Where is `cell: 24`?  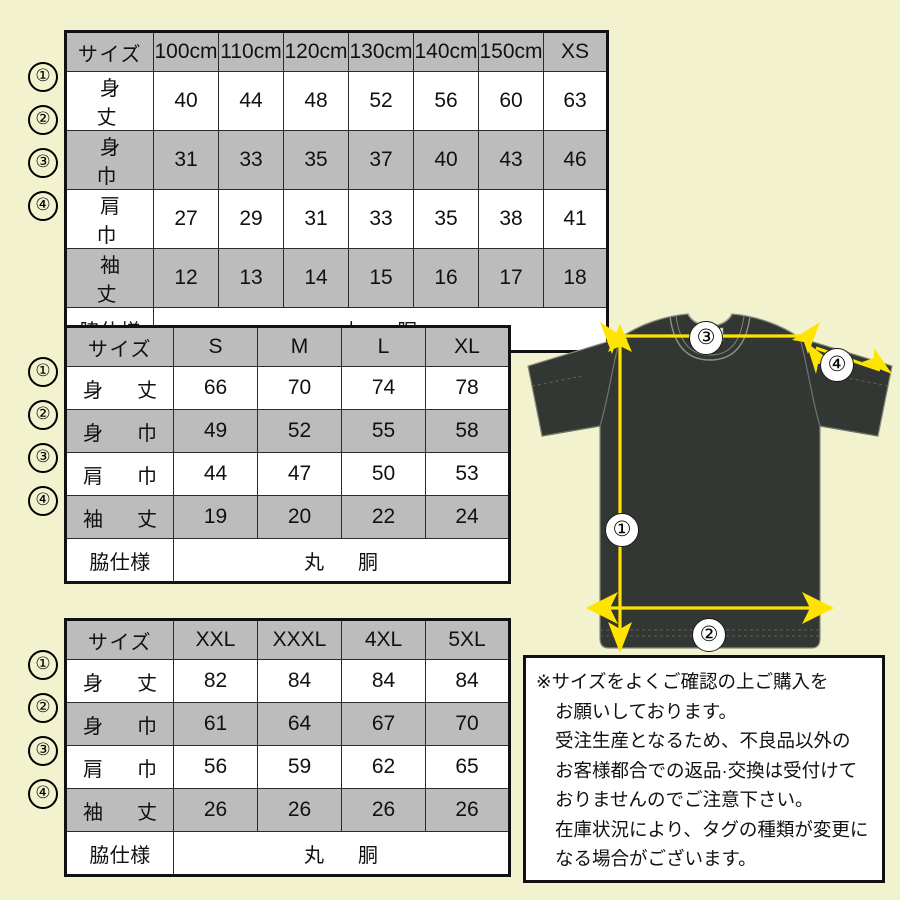
cell: 24 is located at coordinates (467, 517).